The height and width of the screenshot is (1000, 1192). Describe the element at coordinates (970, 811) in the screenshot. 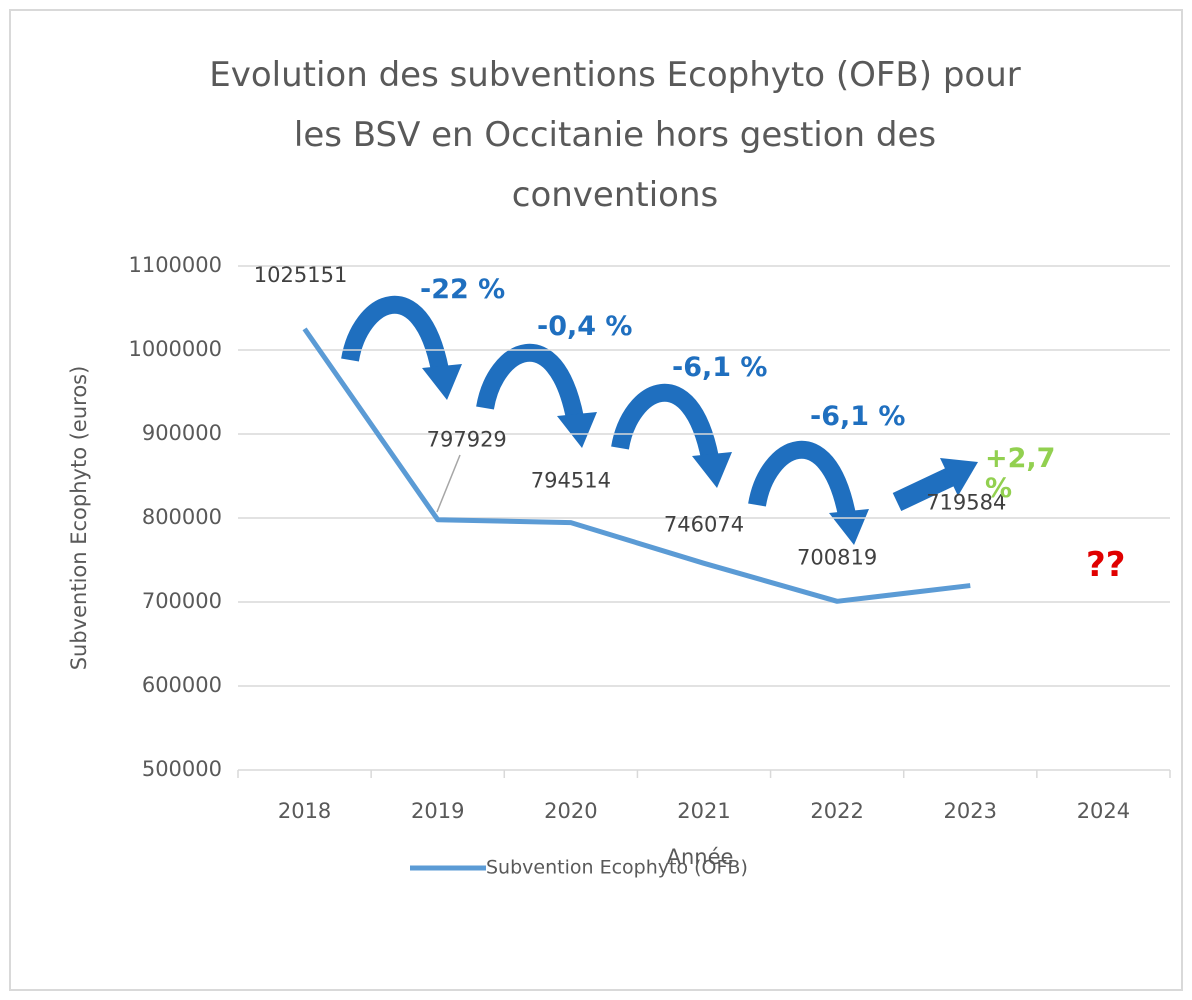

I see `x-tick-label: 2023` at that location.